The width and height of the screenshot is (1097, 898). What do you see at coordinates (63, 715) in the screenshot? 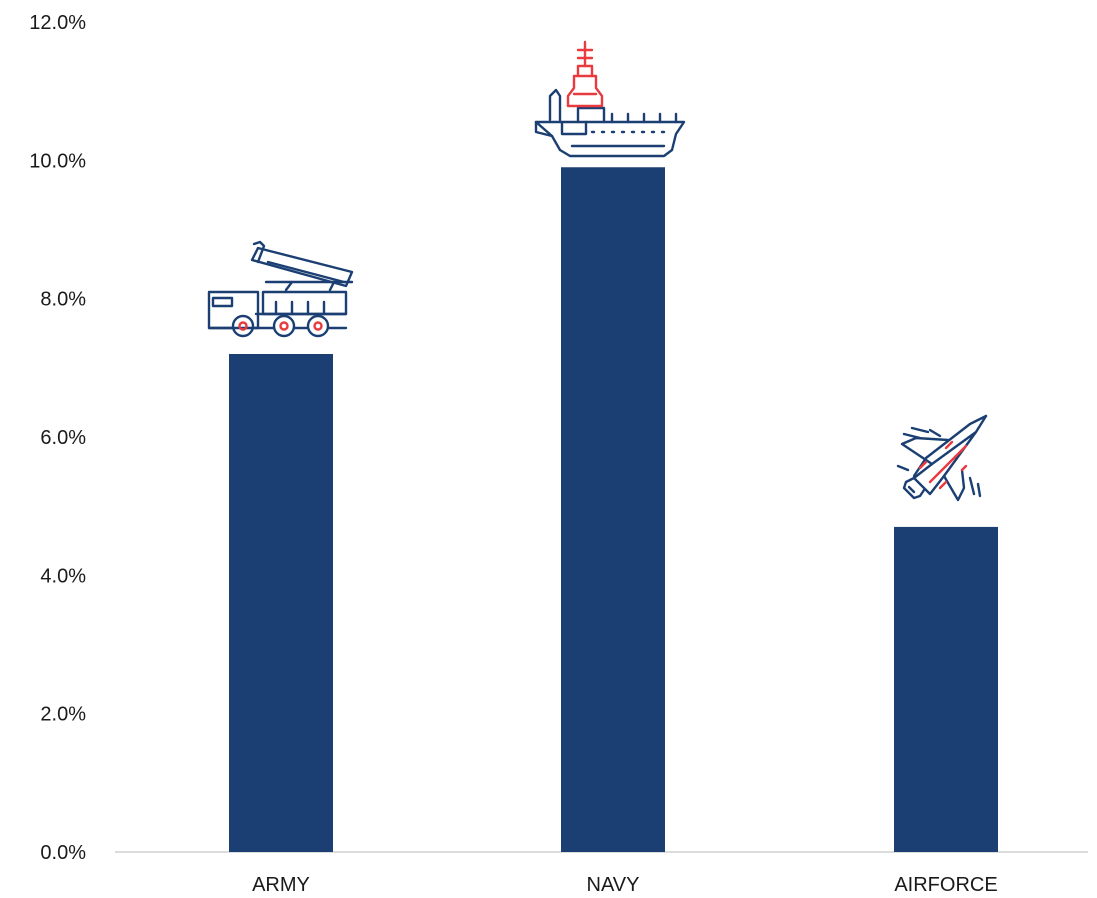
I see `y-tick-label: 2.0%` at bounding box center [63, 715].